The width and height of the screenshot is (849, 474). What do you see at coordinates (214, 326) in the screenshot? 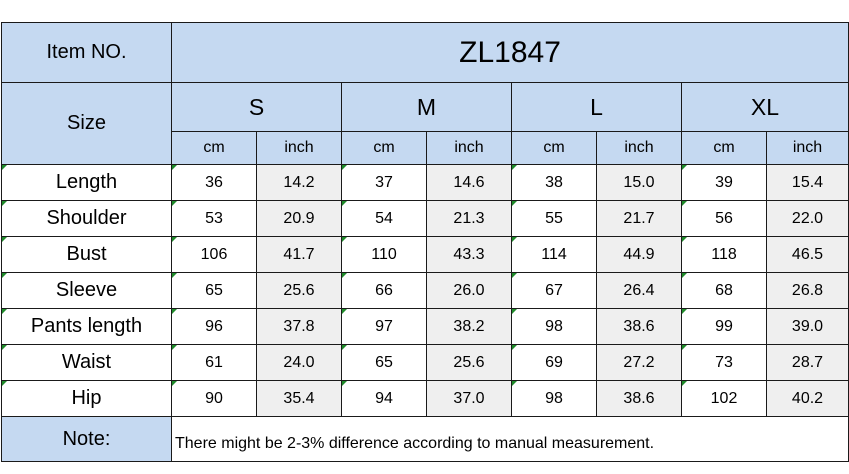
I see `cm-value-cell: 96` at bounding box center [214, 326].